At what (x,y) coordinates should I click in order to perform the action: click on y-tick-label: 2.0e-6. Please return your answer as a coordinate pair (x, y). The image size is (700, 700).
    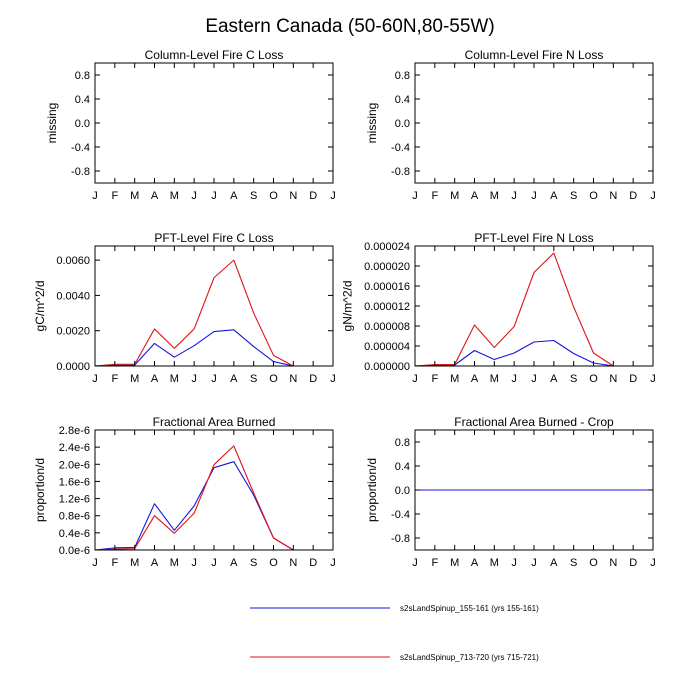
    Looking at the image, I should click on (74, 465).